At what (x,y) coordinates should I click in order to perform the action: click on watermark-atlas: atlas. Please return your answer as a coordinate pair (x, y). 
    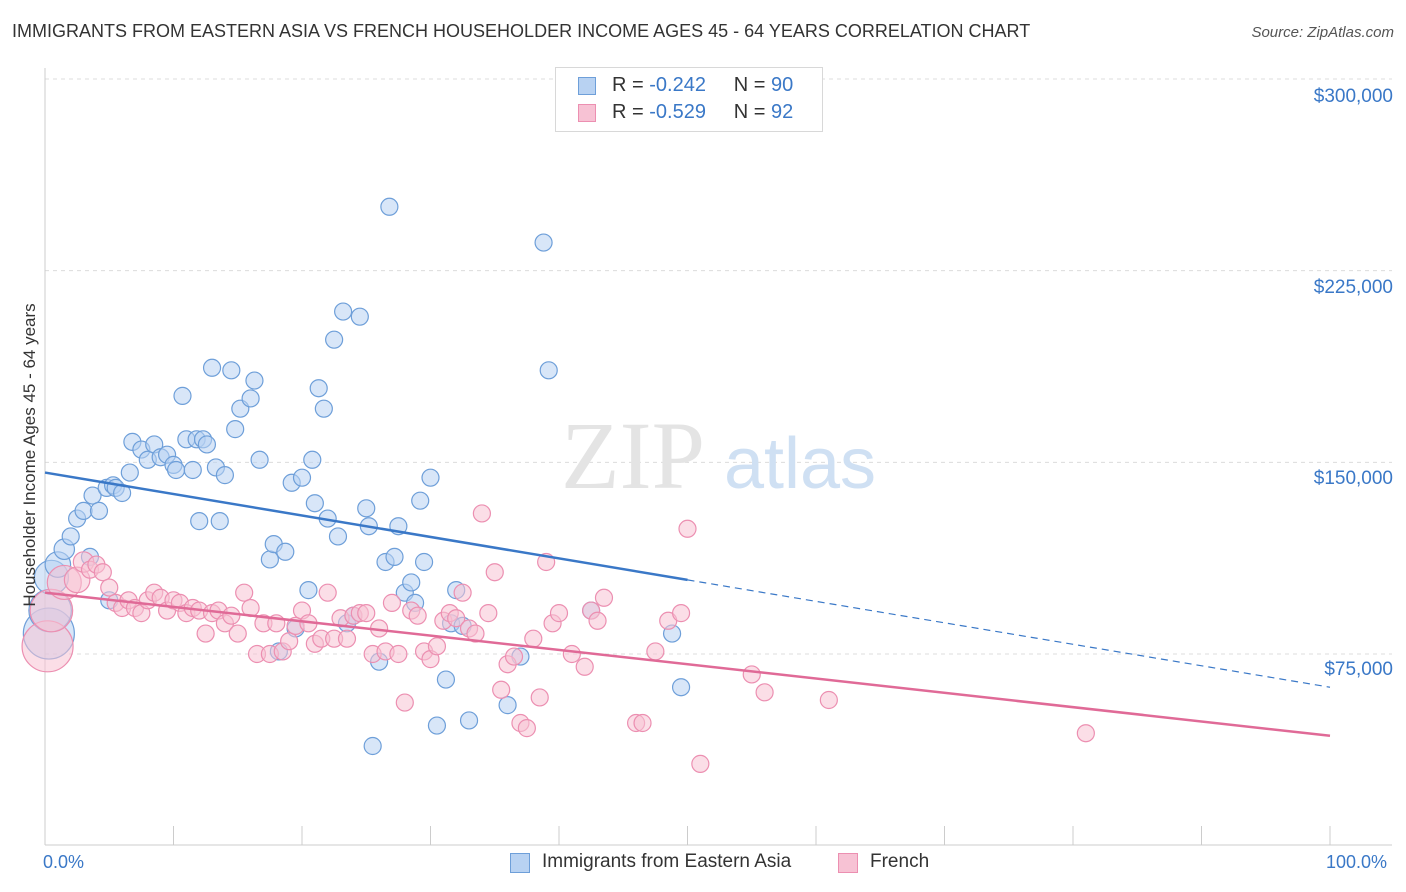
    Looking at the image, I should click on (800, 464).